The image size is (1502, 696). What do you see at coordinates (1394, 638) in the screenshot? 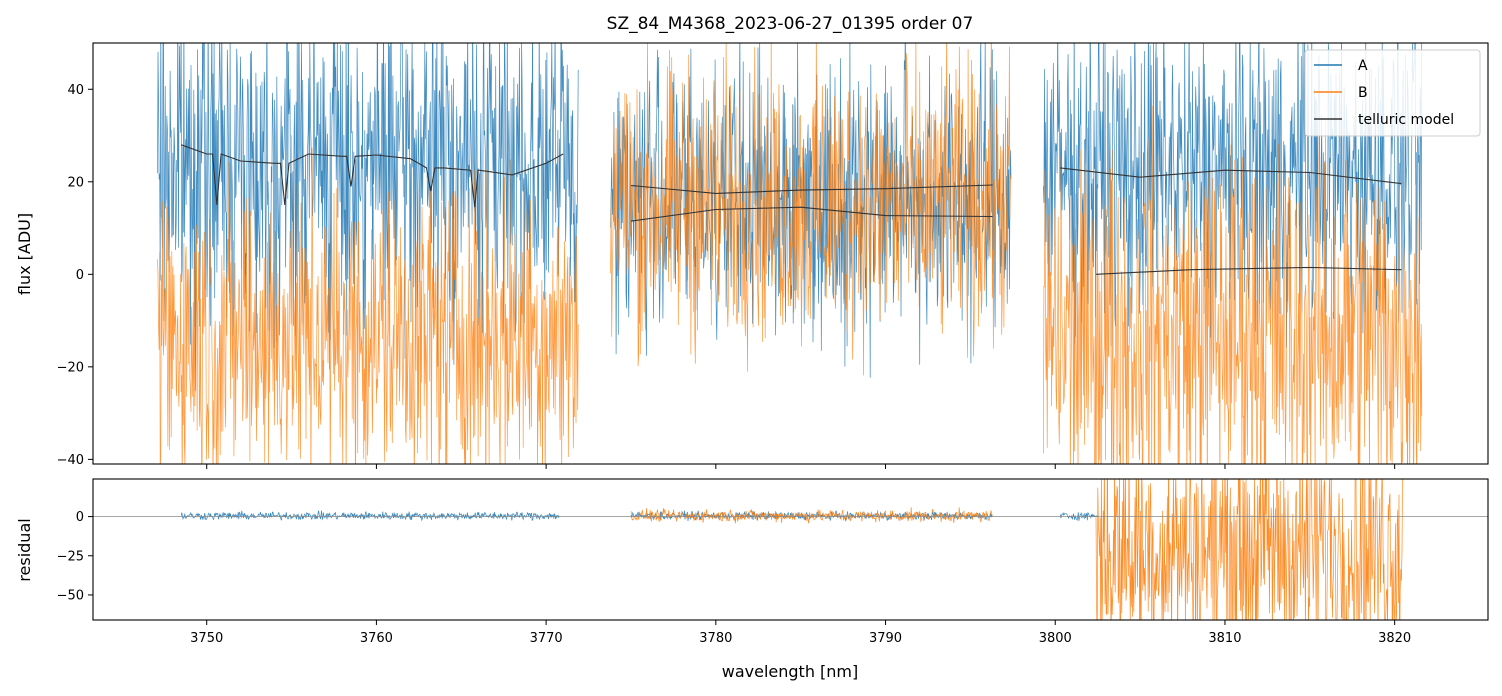
I see `x-tick-label: 3820` at bounding box center [1394, 638].